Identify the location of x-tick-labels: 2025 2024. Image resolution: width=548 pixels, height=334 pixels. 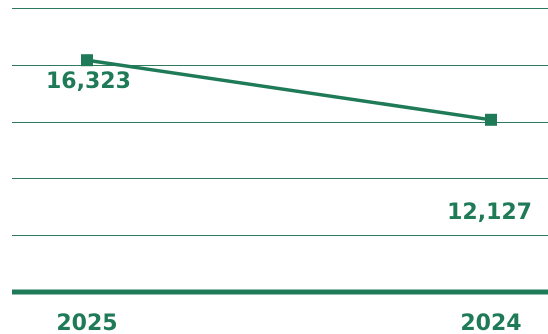
(288, 322).